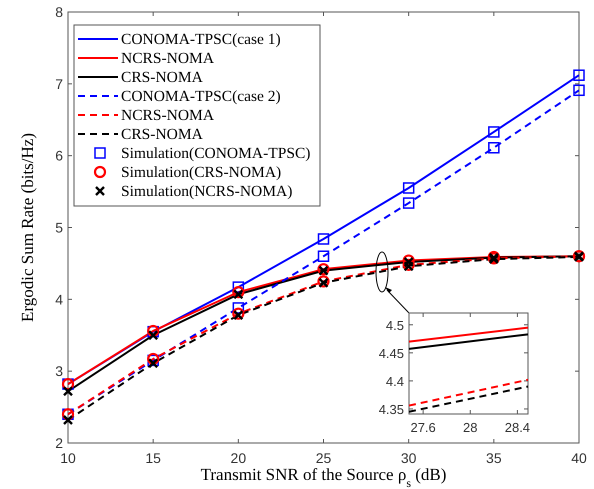 This screenshot has width=594, height=489. Describe the element at coordinates (201, 96) in the screenshot. I see `legend-label: CONOMA-TPSC(case 2)` at that location.